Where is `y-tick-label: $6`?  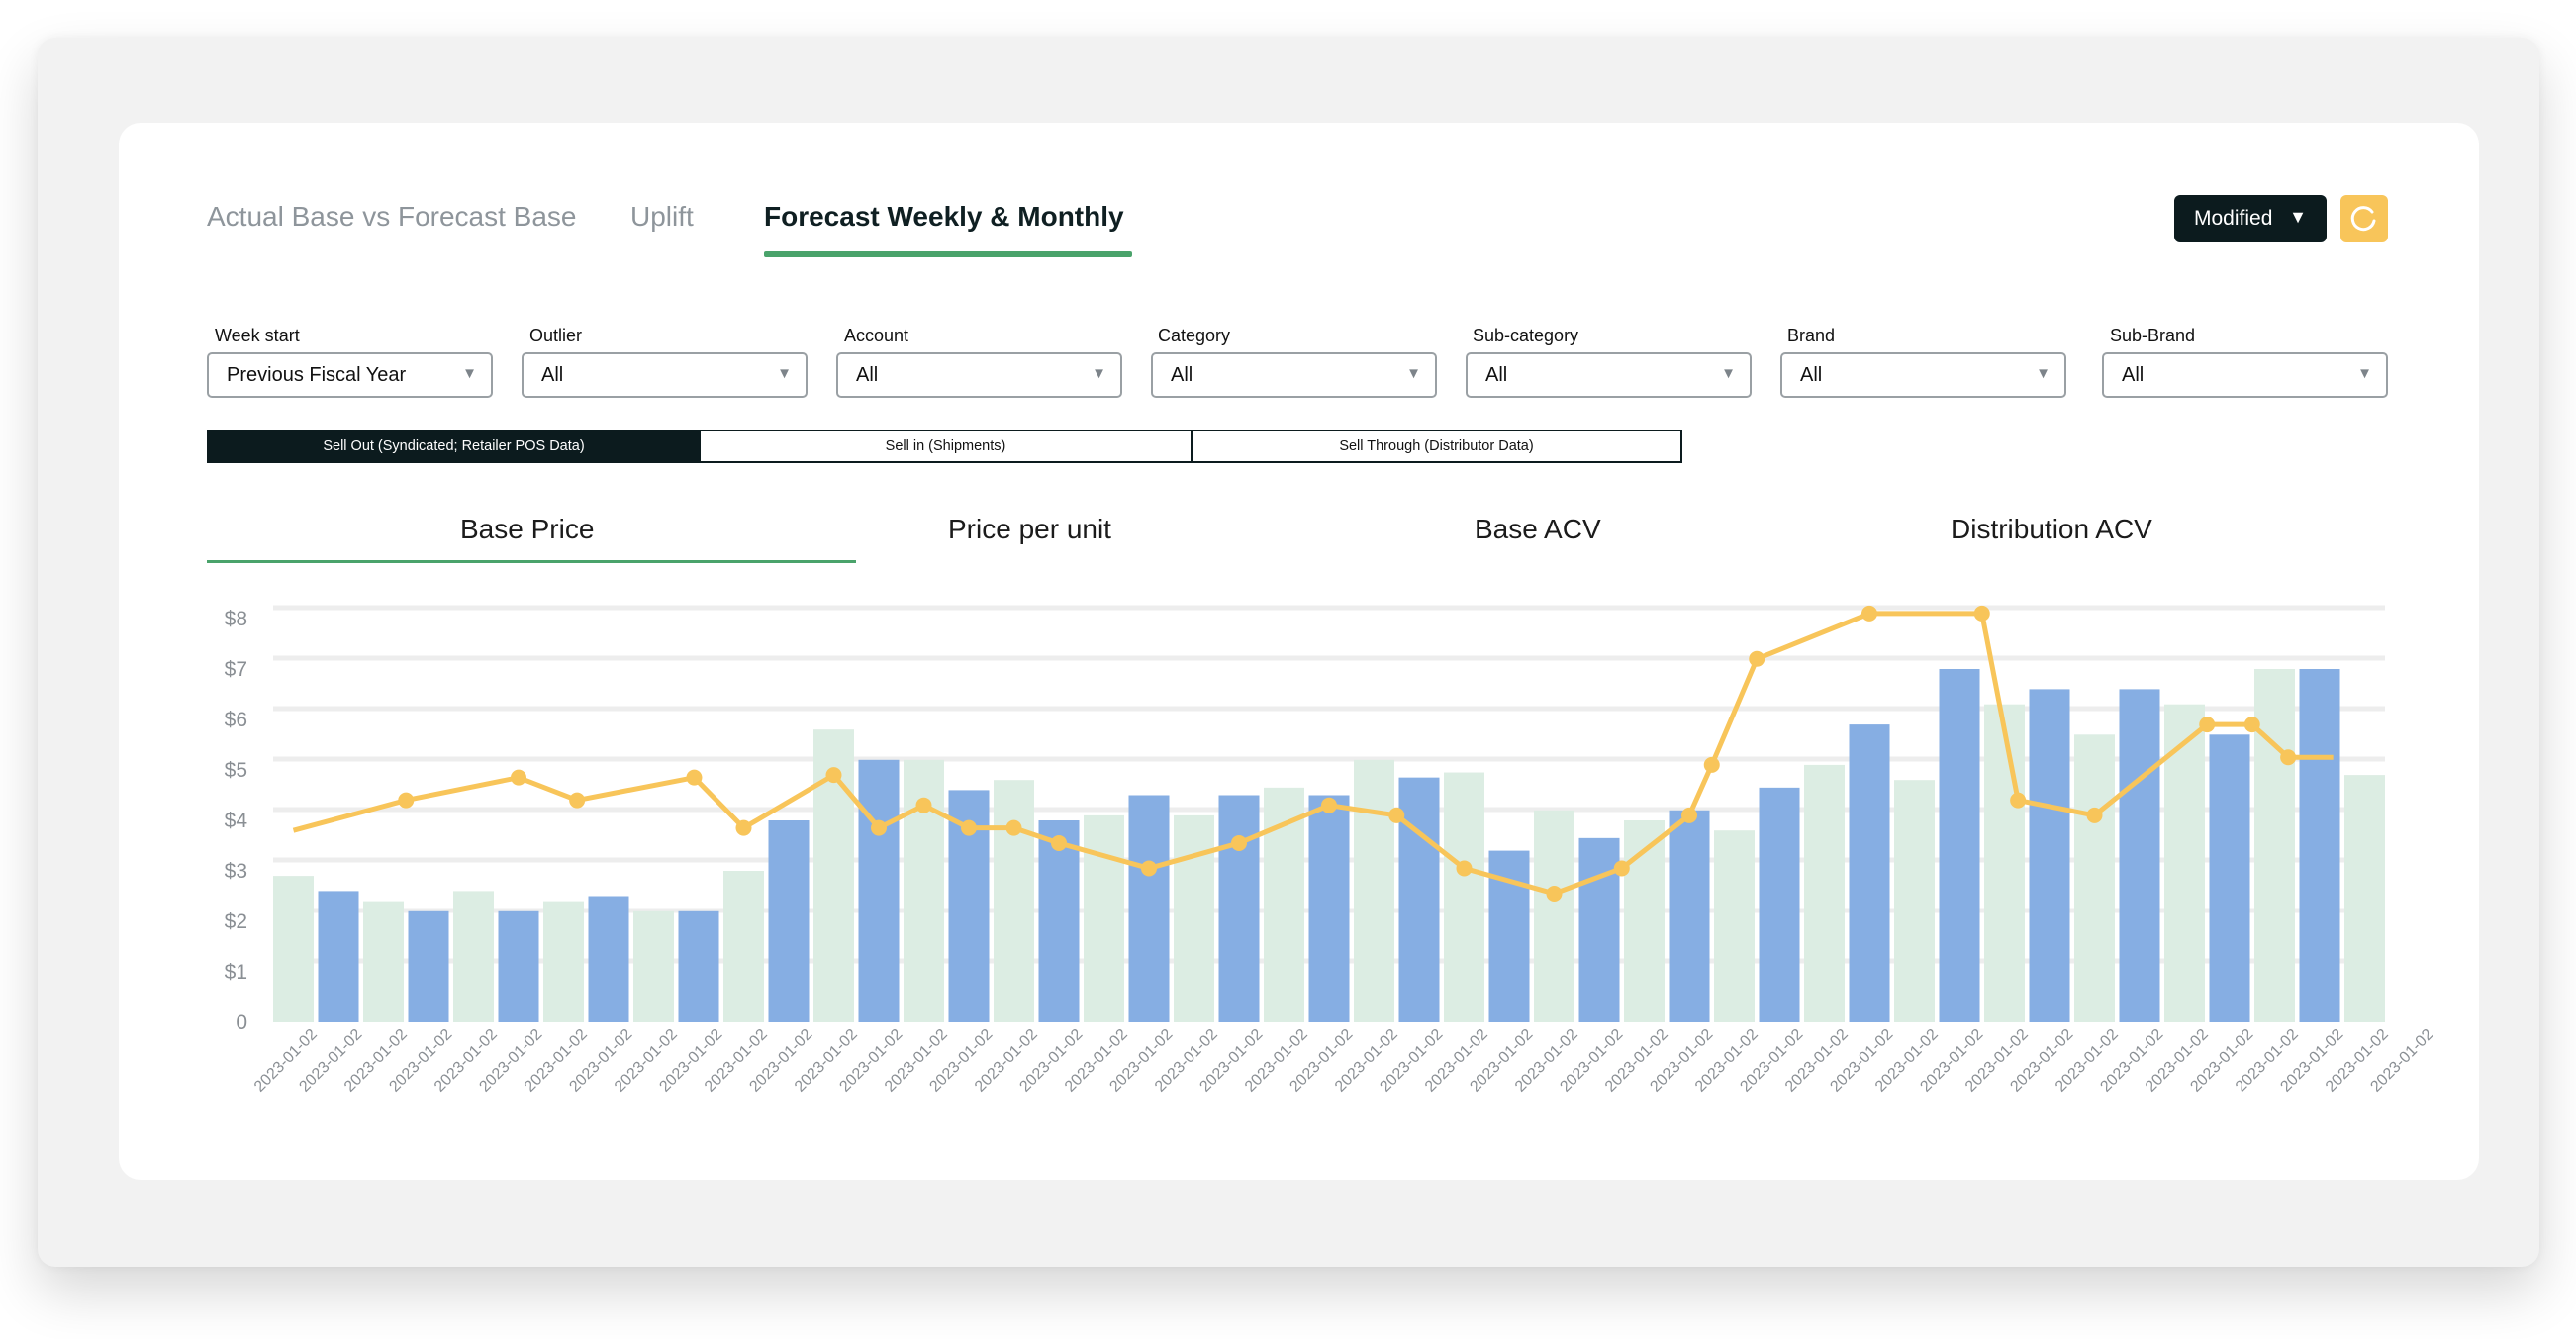
y-tick-label: $6 is located at coordinates (236, 720).